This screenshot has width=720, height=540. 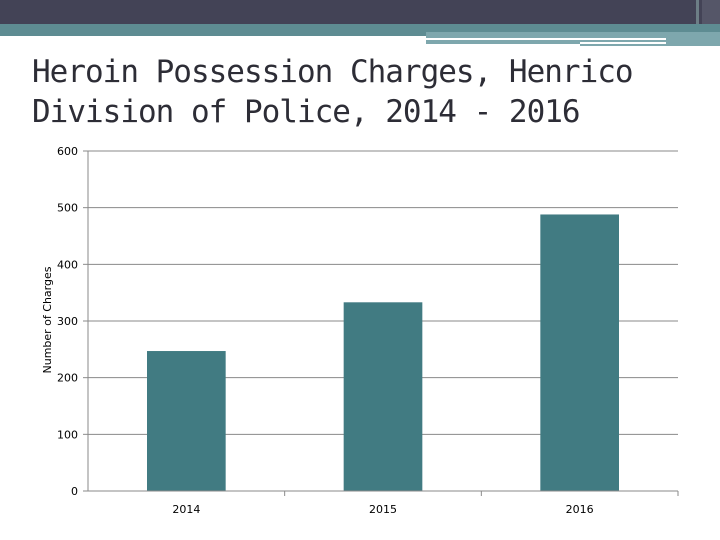 What do you see at coordinates (546, 39) in the screenshot?
I see `header-band-line` at bounding box center [546, 39].